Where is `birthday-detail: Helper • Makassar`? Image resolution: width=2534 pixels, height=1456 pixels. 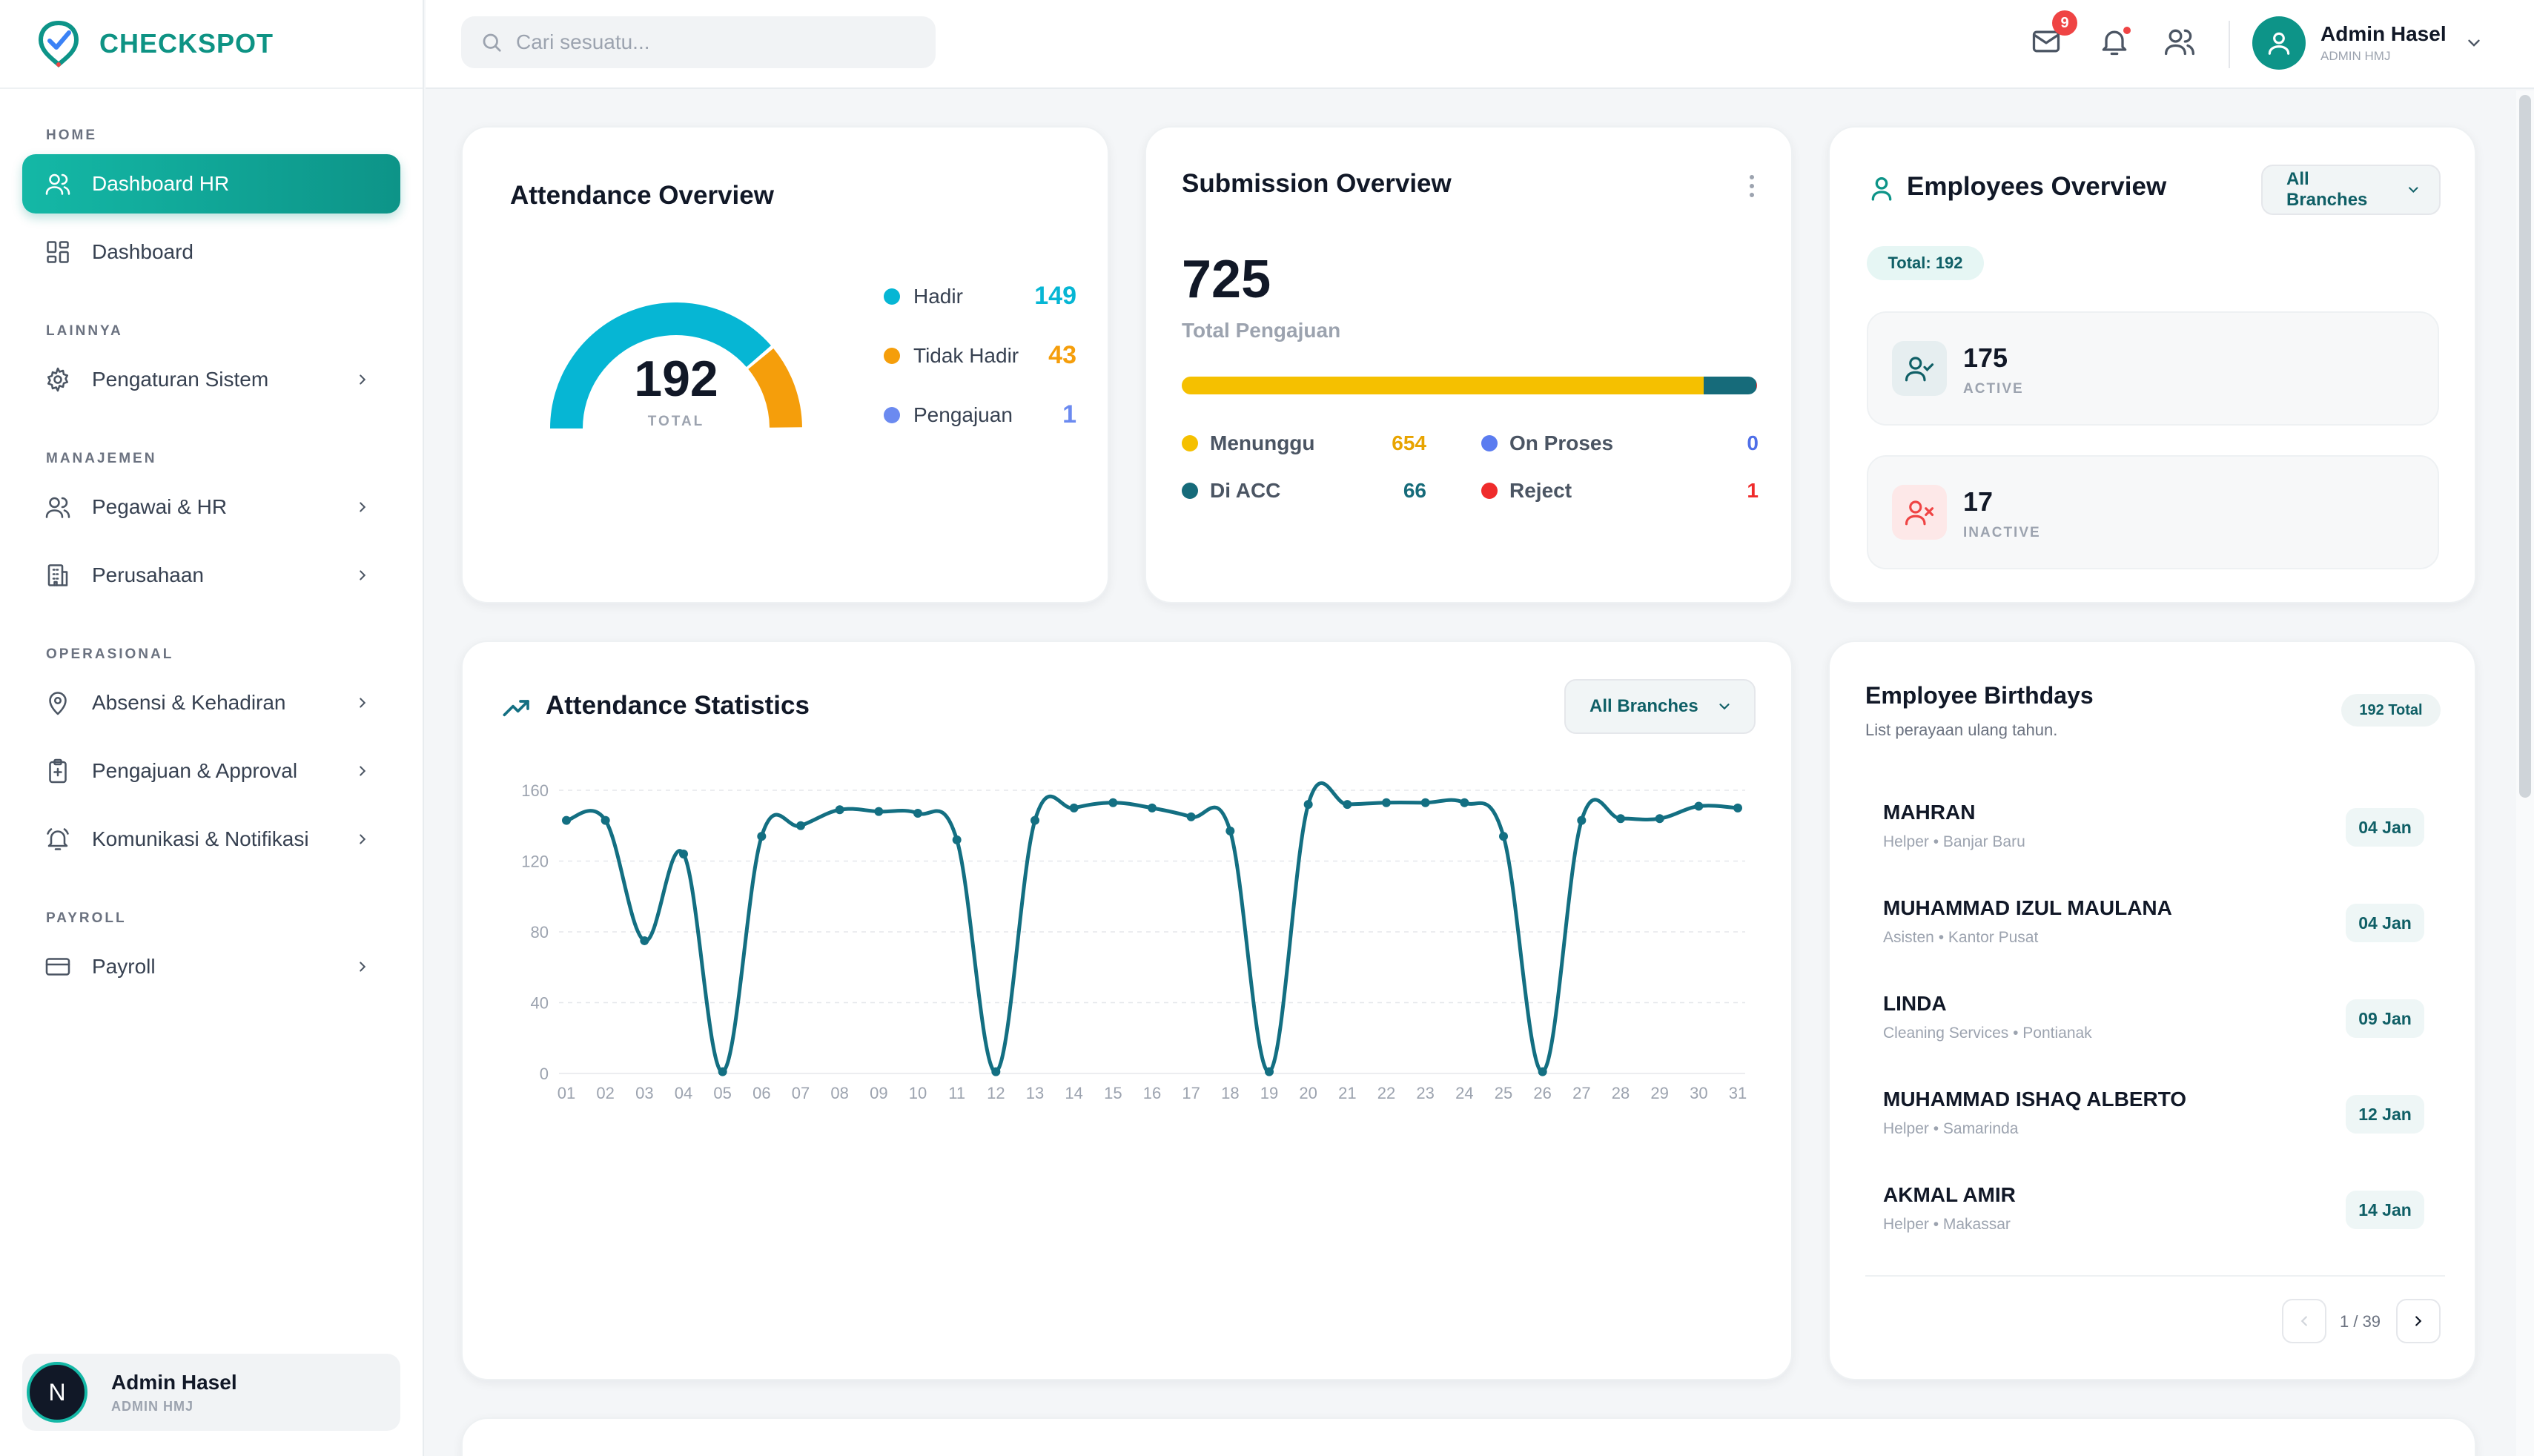 birthday-detail: Helper • Makassar is located at coordinates (1947, 1224).